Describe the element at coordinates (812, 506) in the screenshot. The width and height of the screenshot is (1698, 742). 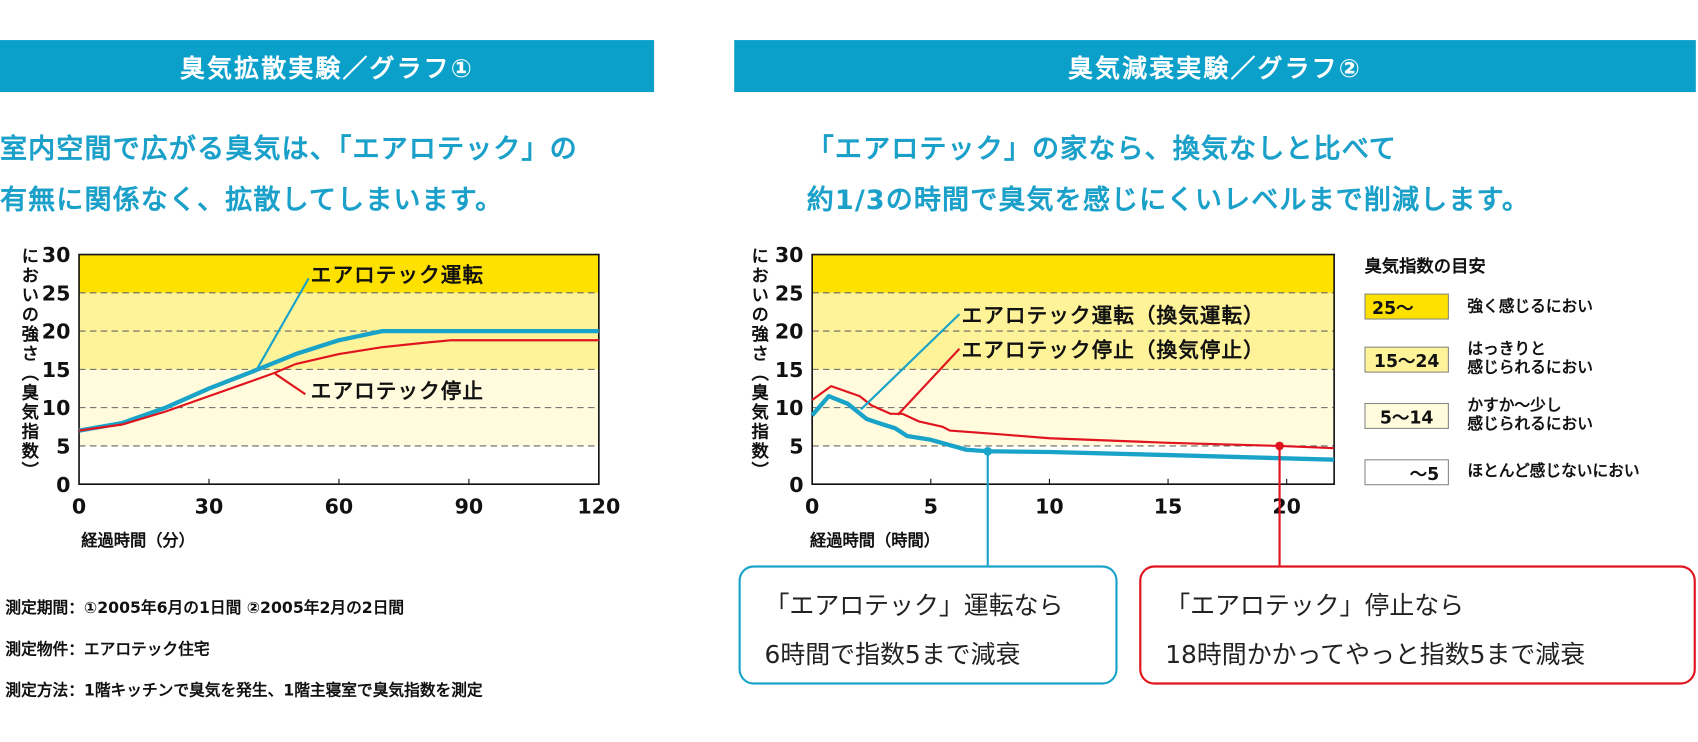
I see `chart2-xtick-label: 0` at that location.